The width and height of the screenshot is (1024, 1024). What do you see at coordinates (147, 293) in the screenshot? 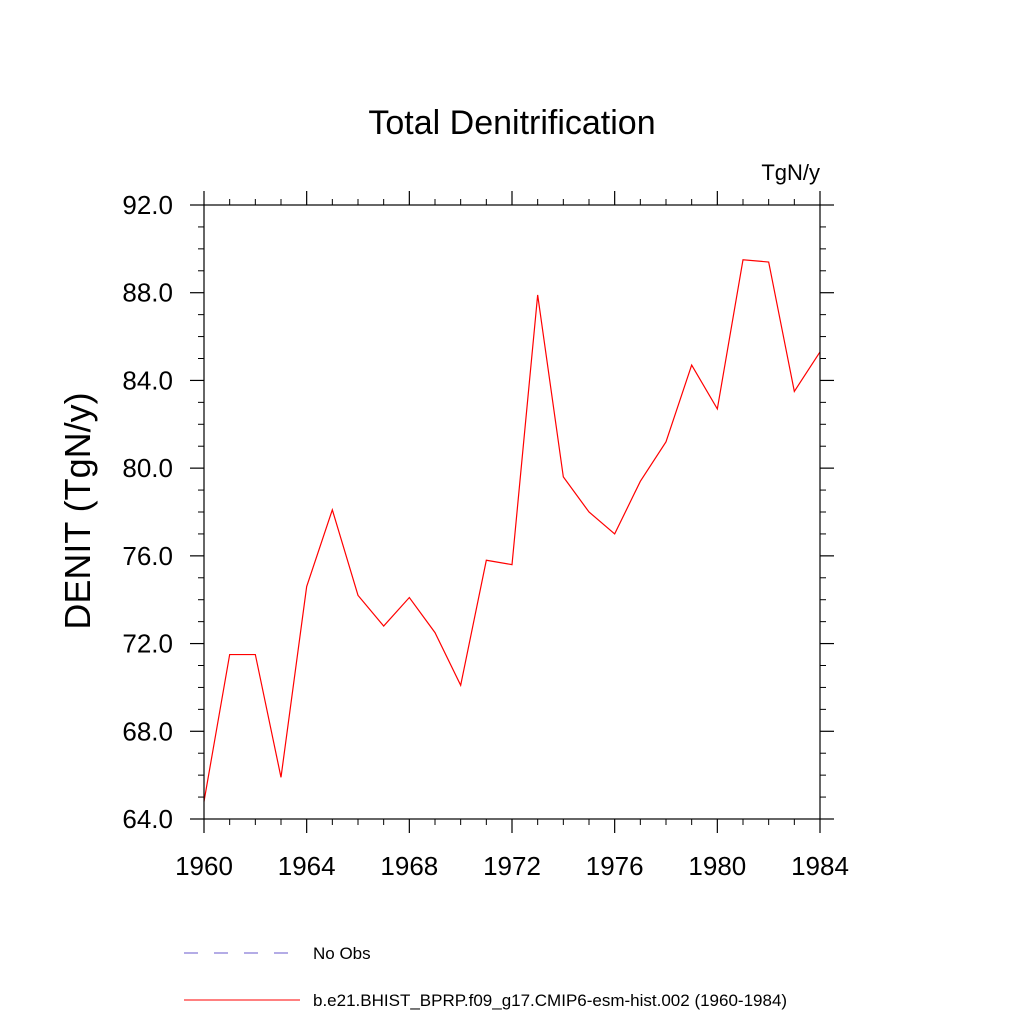
I see `y-tick-label: 88.0` at bounding box center [147, 293].